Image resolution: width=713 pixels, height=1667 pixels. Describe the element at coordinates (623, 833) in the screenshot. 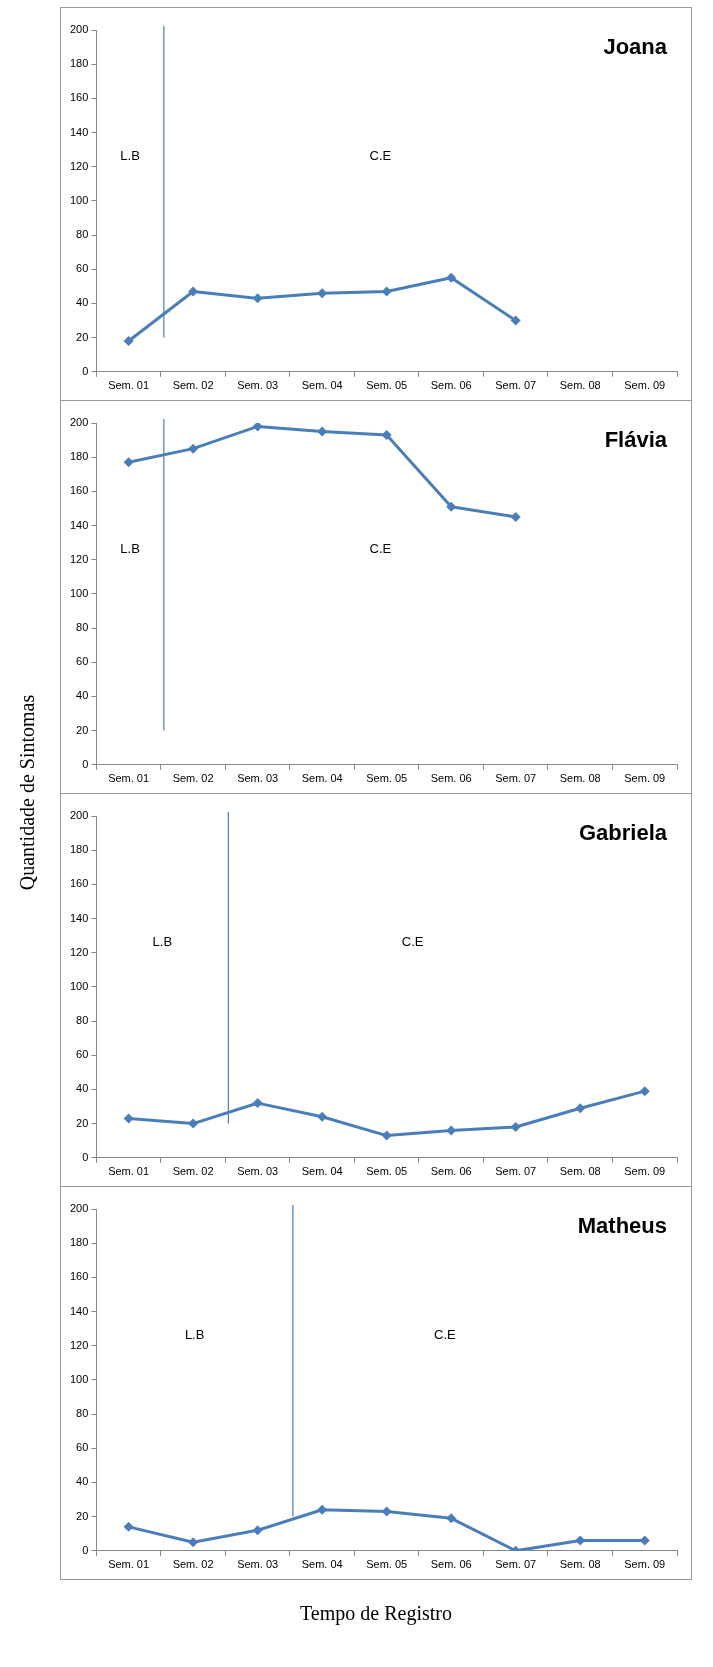

I see `chart-title: Gabriela` at that location.